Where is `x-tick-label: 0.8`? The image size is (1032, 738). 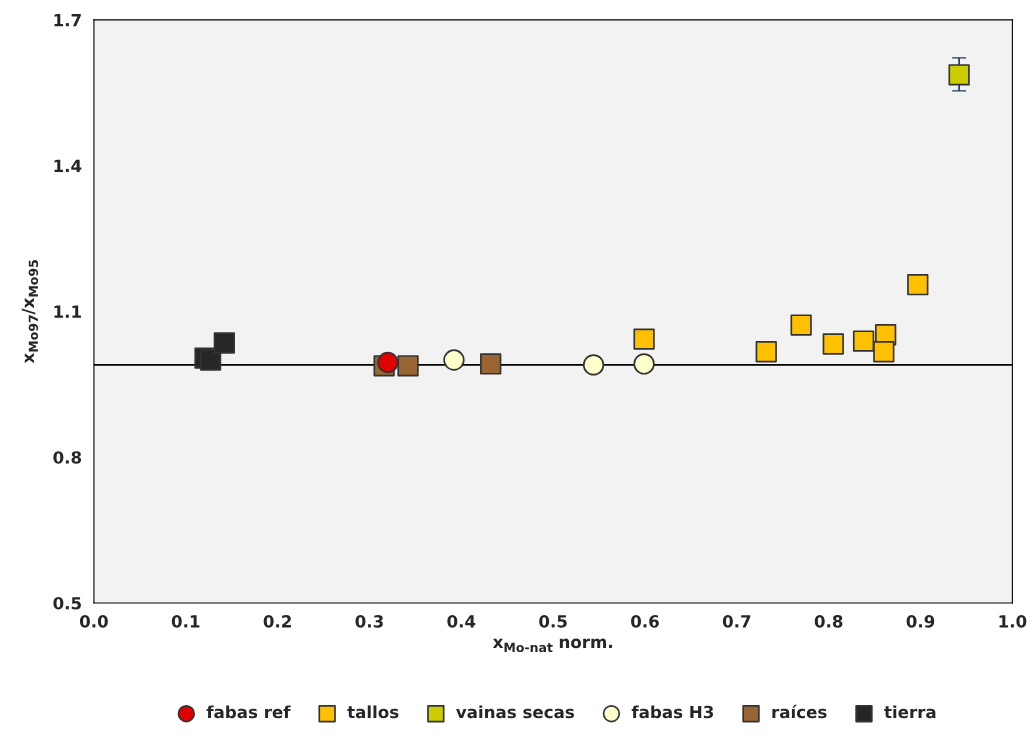
x-tick-label: 0.8 is located at coordinates (828, 621).